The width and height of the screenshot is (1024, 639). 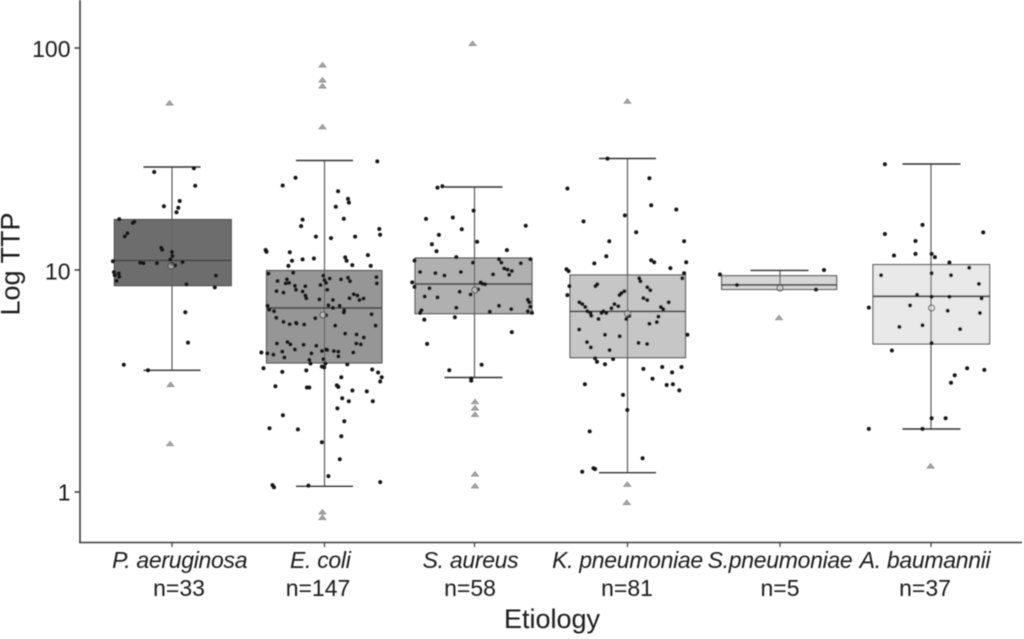 I want to click on svg-text: n=81, so click(x=627, y=588).